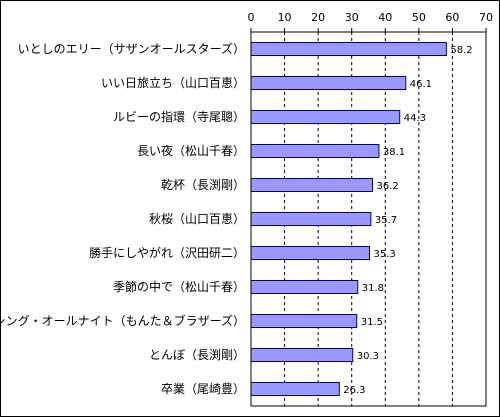 The height and width of the screenshot is (417, 500). Describe the element at coordinates (461, 50) in the screenshot. I see `data-label: 58.2` at that location.